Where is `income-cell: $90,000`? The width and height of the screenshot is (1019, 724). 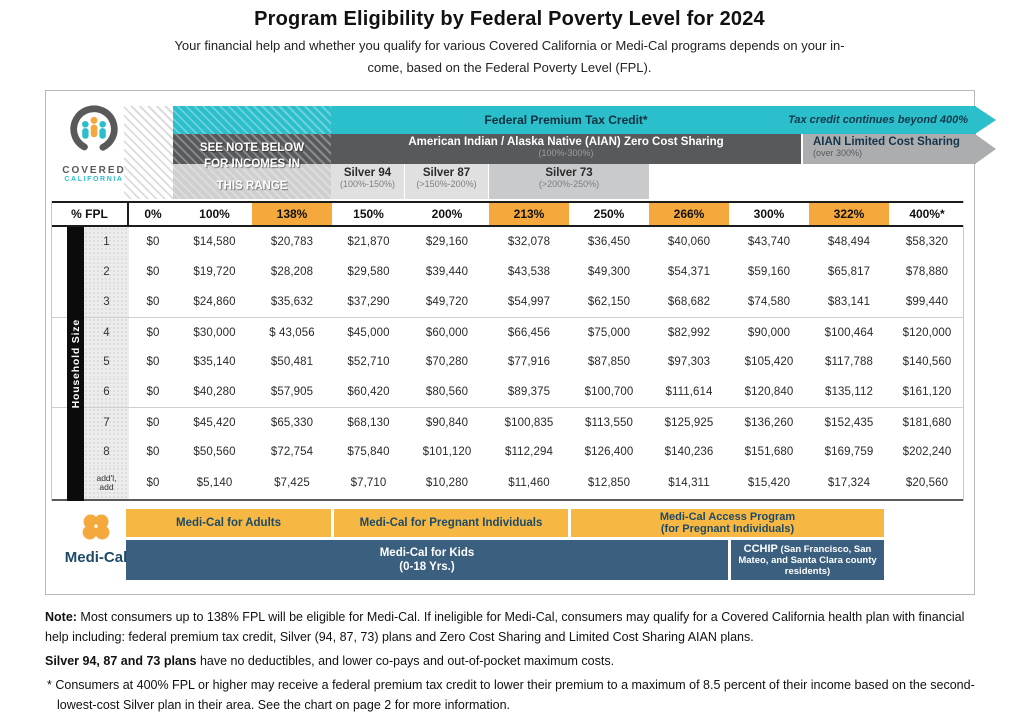
income-cell: $90,000 is located at coordinates (769, 332).